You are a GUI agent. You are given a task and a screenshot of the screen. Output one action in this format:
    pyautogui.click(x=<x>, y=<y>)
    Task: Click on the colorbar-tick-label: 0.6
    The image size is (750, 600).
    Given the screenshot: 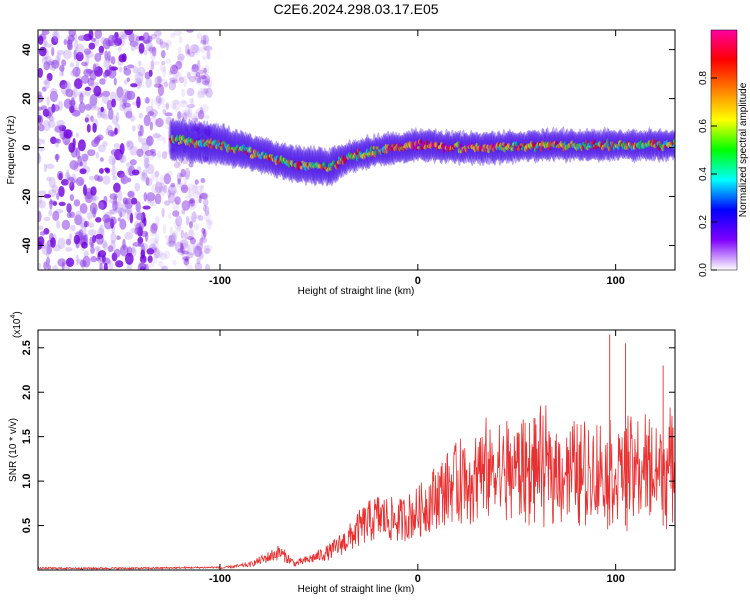 What is the action you would take?
    pyautogui.click(x=703, y=126)
    